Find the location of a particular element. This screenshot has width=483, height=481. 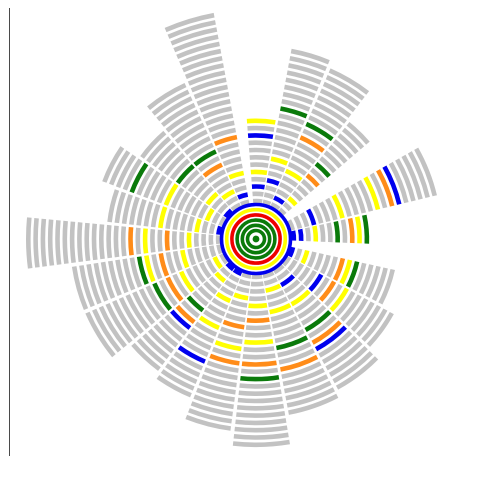

core-ring-yellow is located at coordinates (256, 239).